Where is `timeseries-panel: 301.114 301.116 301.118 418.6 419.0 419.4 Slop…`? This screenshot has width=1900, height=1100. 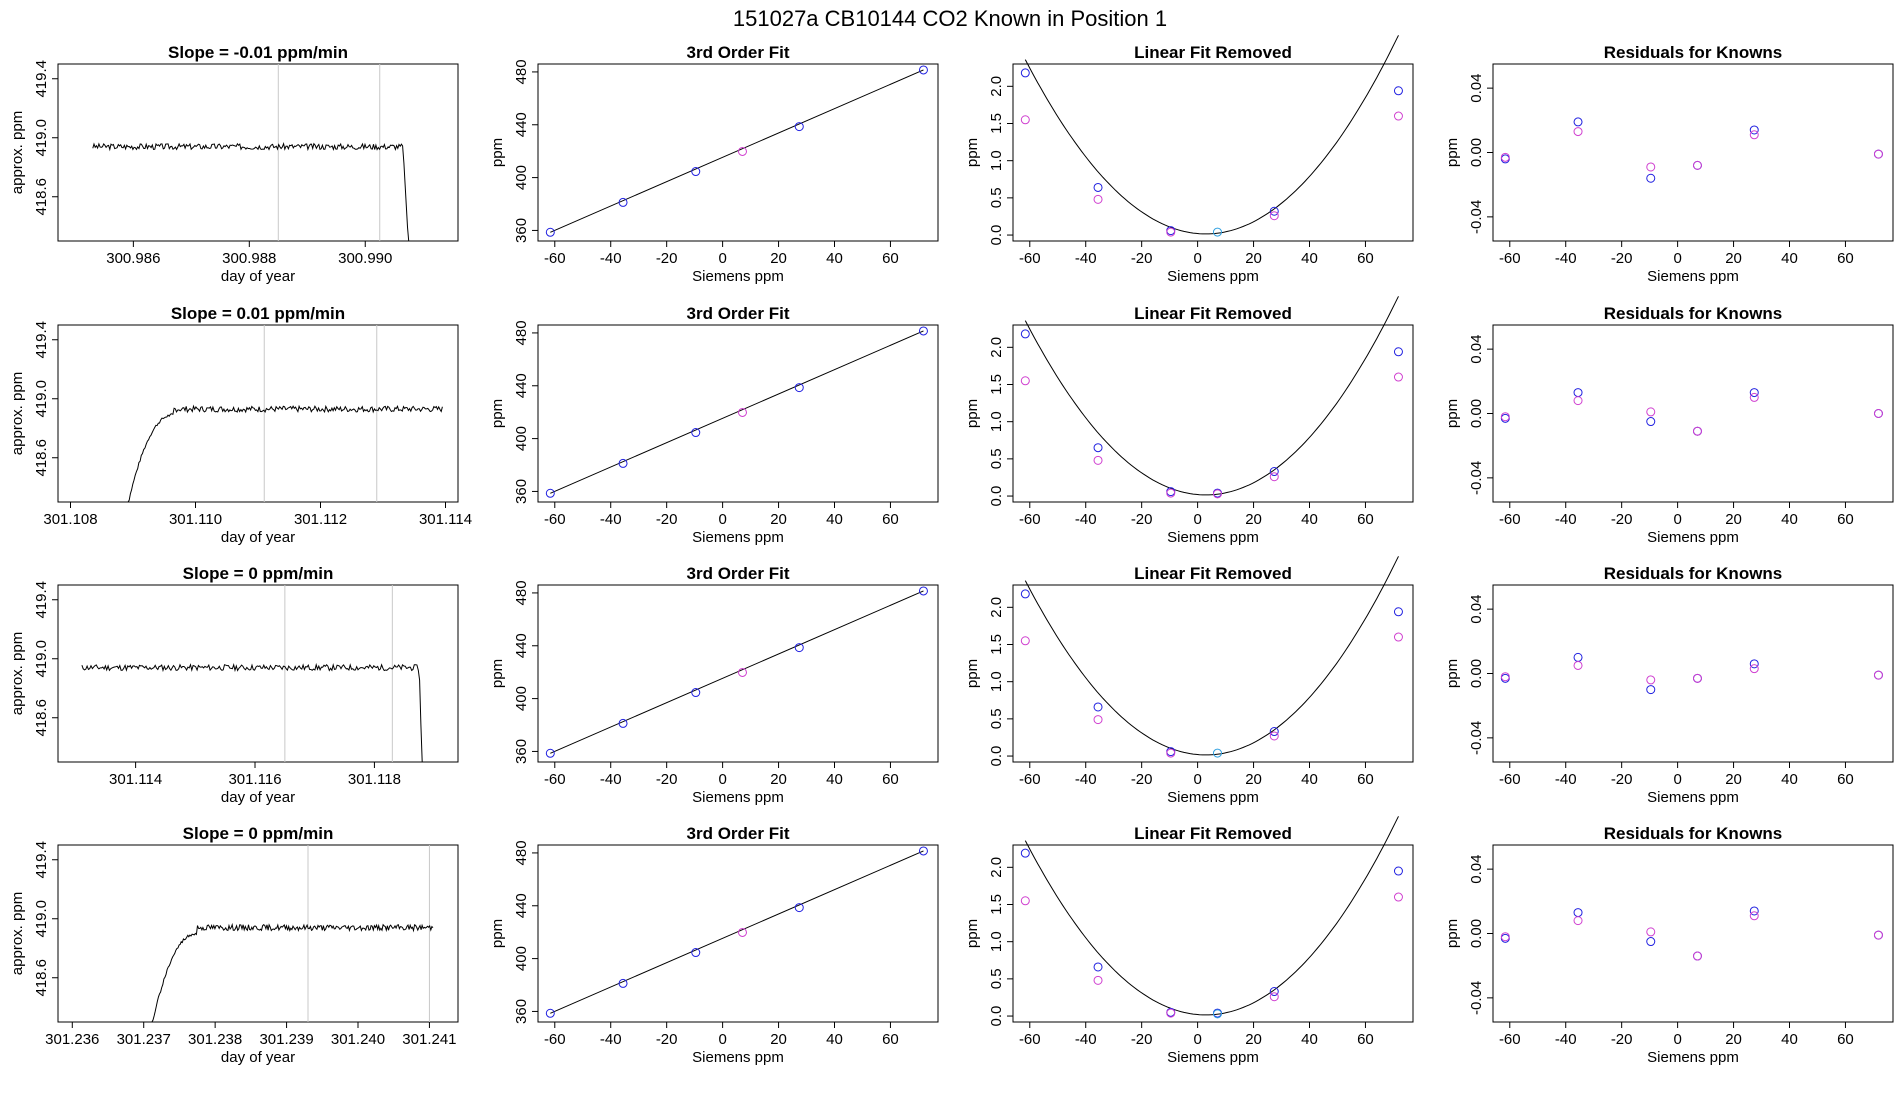
timeseries-panel: 301.114 301.116 301.118 418.6 419.0 419.4 Slop… is located at coordinates (234, 685).